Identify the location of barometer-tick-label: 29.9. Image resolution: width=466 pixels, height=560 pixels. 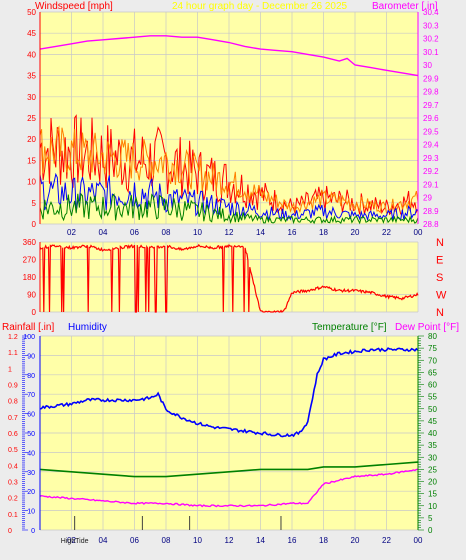
(431, 78).